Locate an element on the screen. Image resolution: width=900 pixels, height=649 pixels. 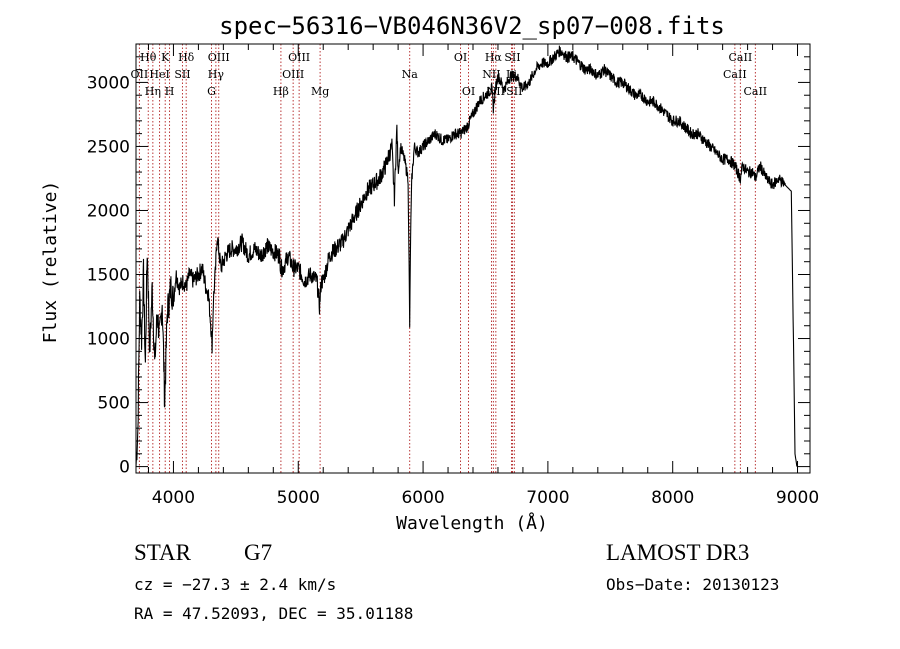
line-label: K is located at coordinates (165, 57).